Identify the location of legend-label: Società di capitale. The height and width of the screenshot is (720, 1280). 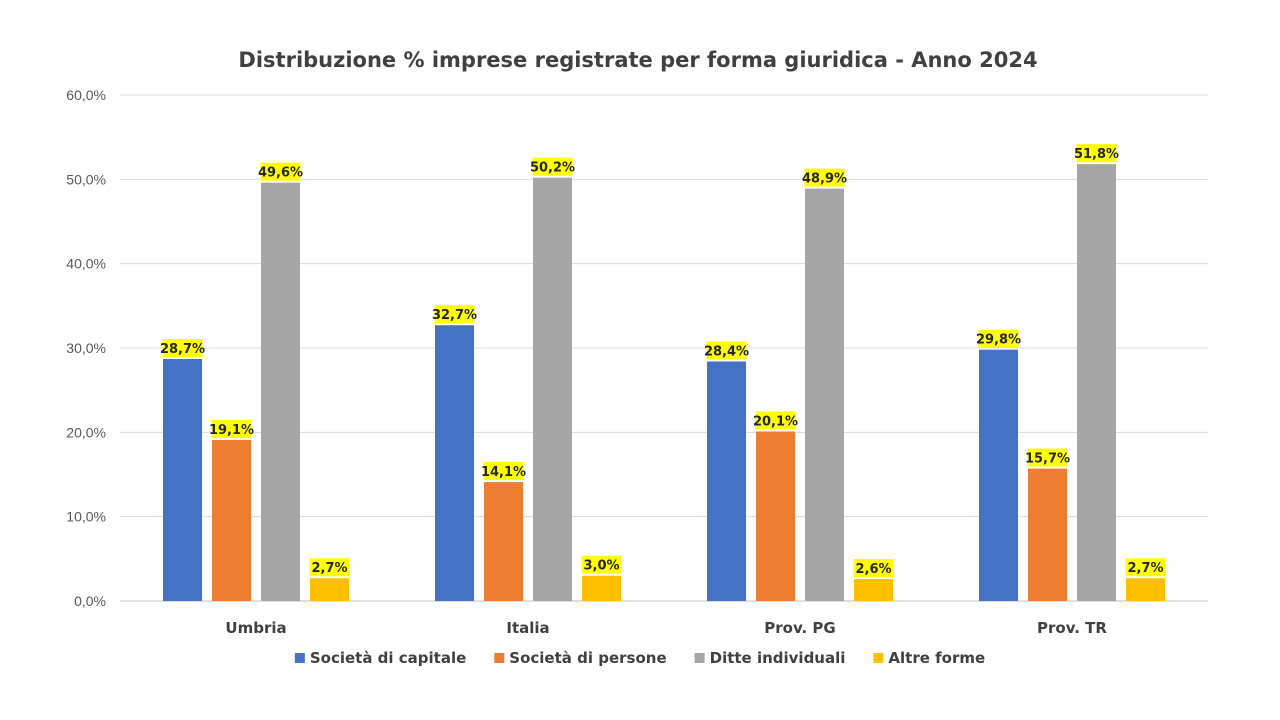
(388, 658).